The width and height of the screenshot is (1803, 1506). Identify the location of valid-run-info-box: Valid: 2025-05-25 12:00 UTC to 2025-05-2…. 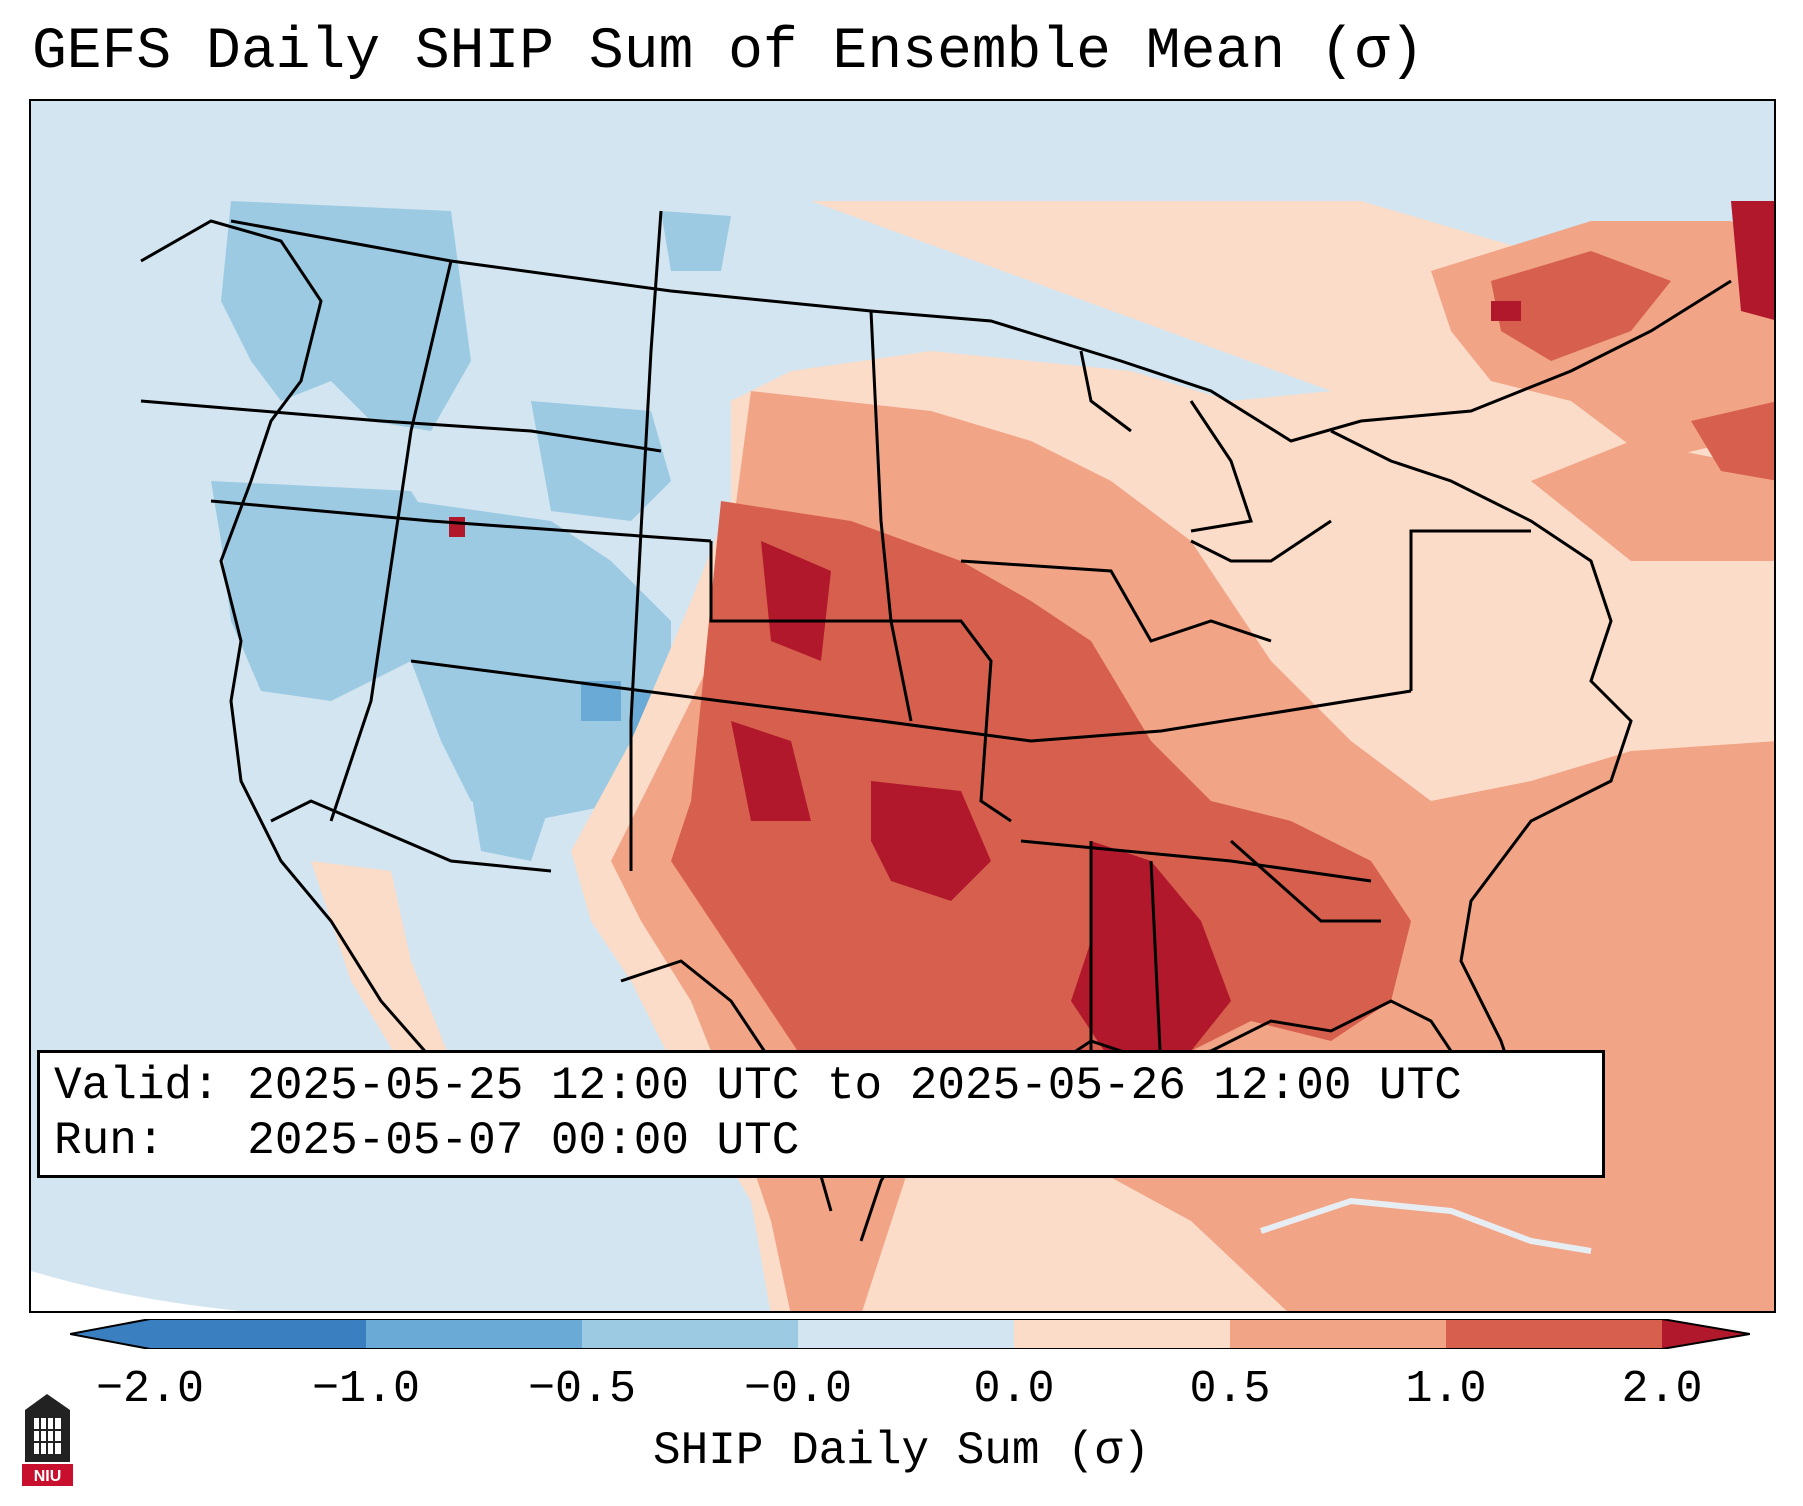
(821, 1114).